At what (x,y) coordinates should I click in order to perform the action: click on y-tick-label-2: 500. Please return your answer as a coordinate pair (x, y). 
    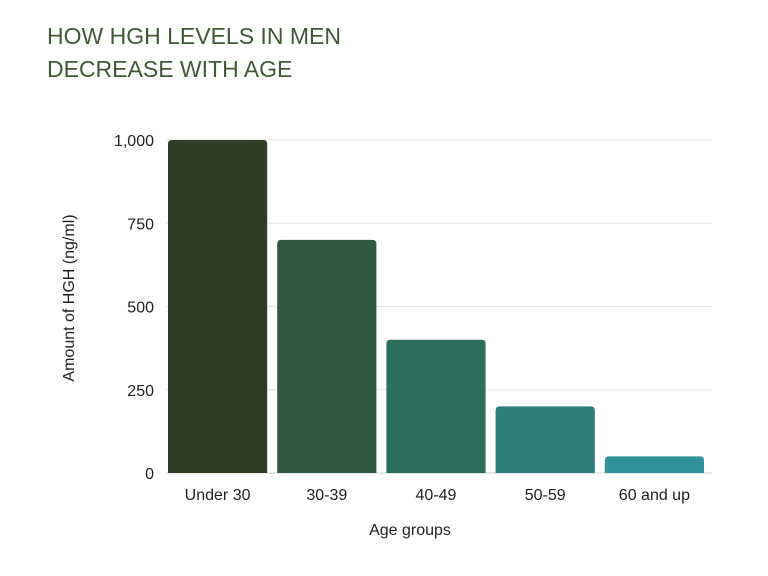
    Looking at the image, I should click on (140, 308).